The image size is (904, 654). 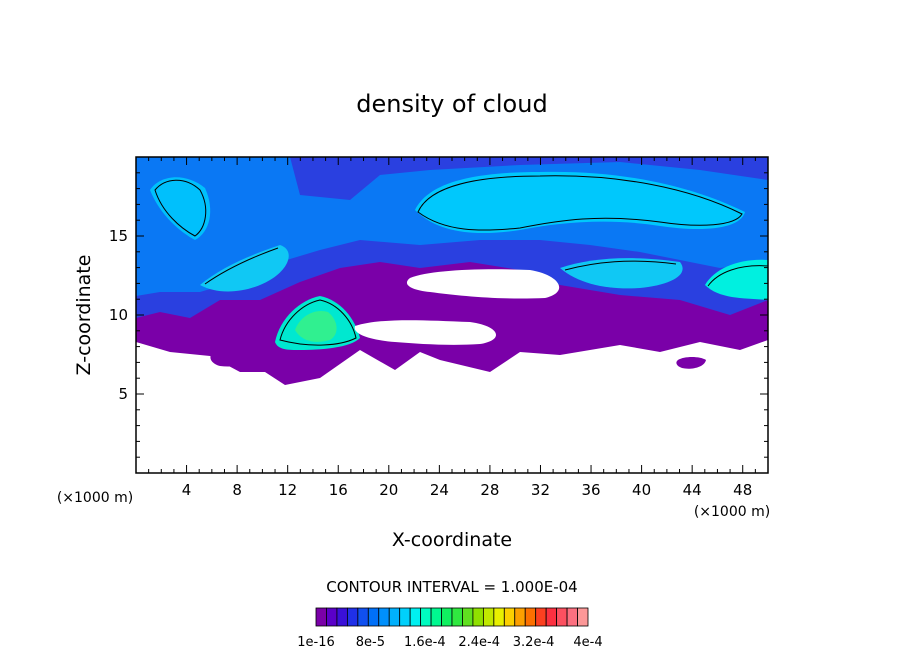 I want to click on x-tick-label: 8, so click(x=237, y=490).